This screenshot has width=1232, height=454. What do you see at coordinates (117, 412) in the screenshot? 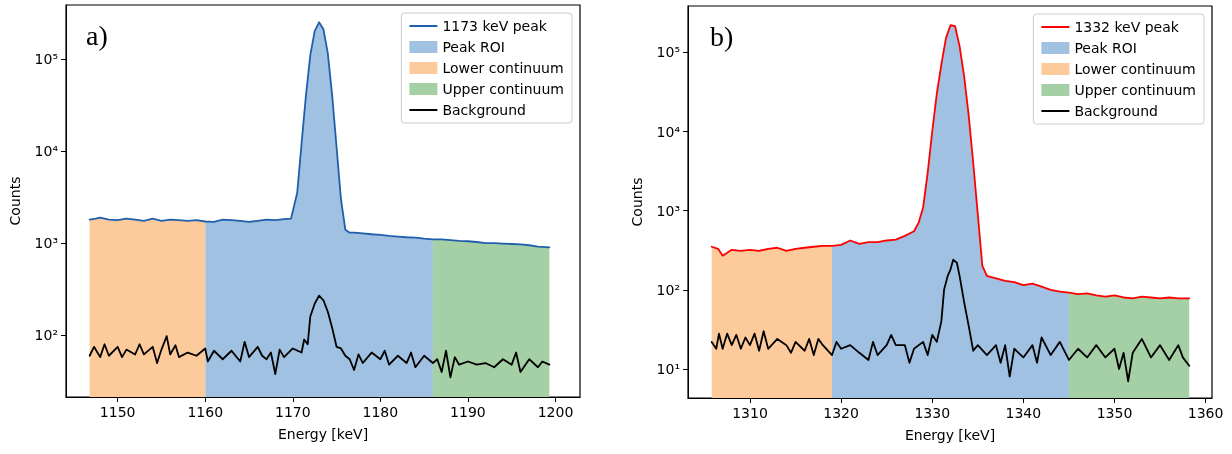
I see `x-tick-label: 1150` at bounding box center [117, 412].